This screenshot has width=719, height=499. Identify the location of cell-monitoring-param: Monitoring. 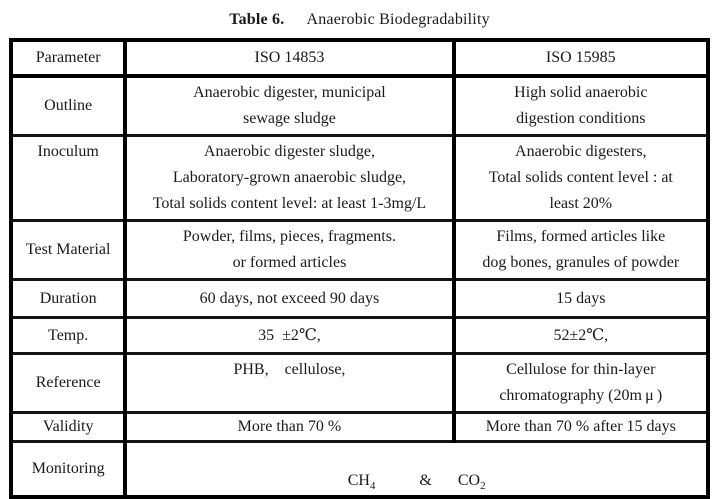
(68, 469).